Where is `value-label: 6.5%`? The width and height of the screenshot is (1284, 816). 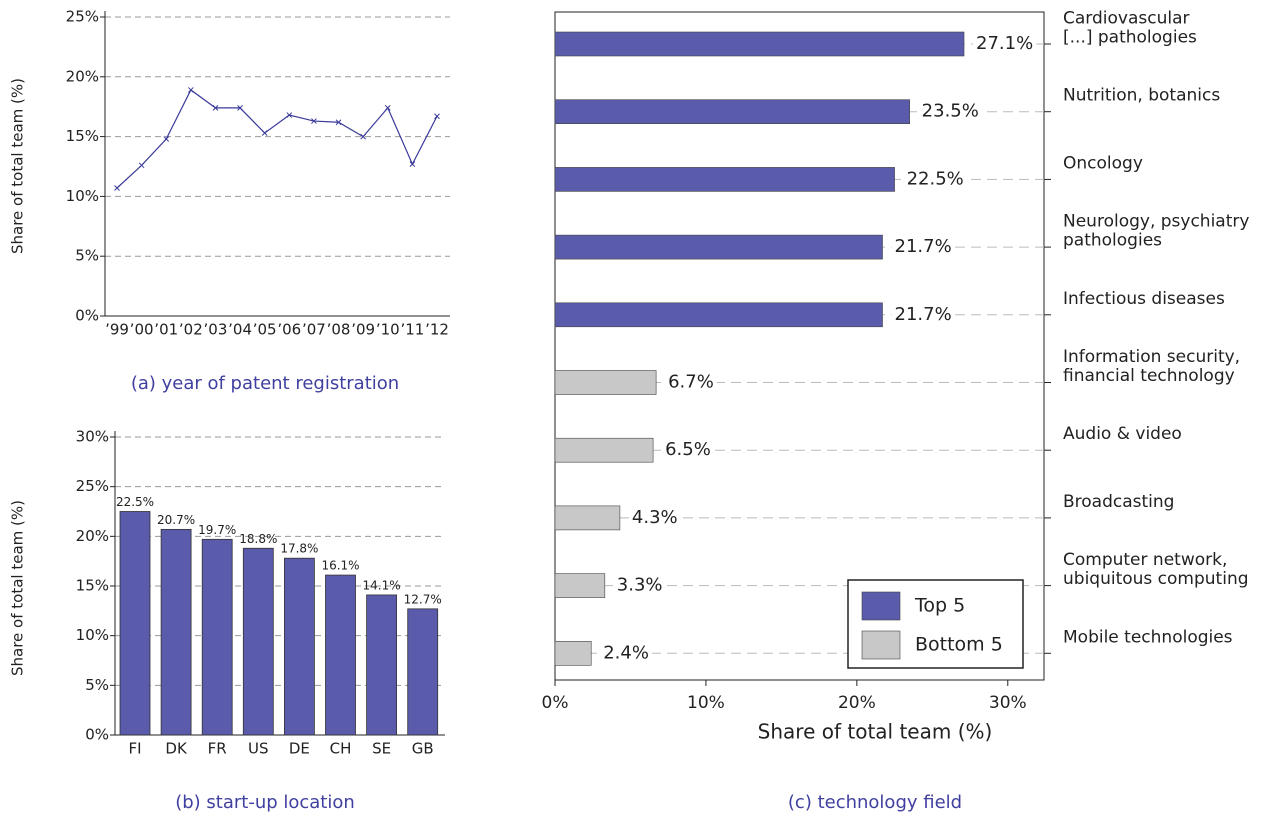
value-label: 6.5% is located at coordinates (688, 449).